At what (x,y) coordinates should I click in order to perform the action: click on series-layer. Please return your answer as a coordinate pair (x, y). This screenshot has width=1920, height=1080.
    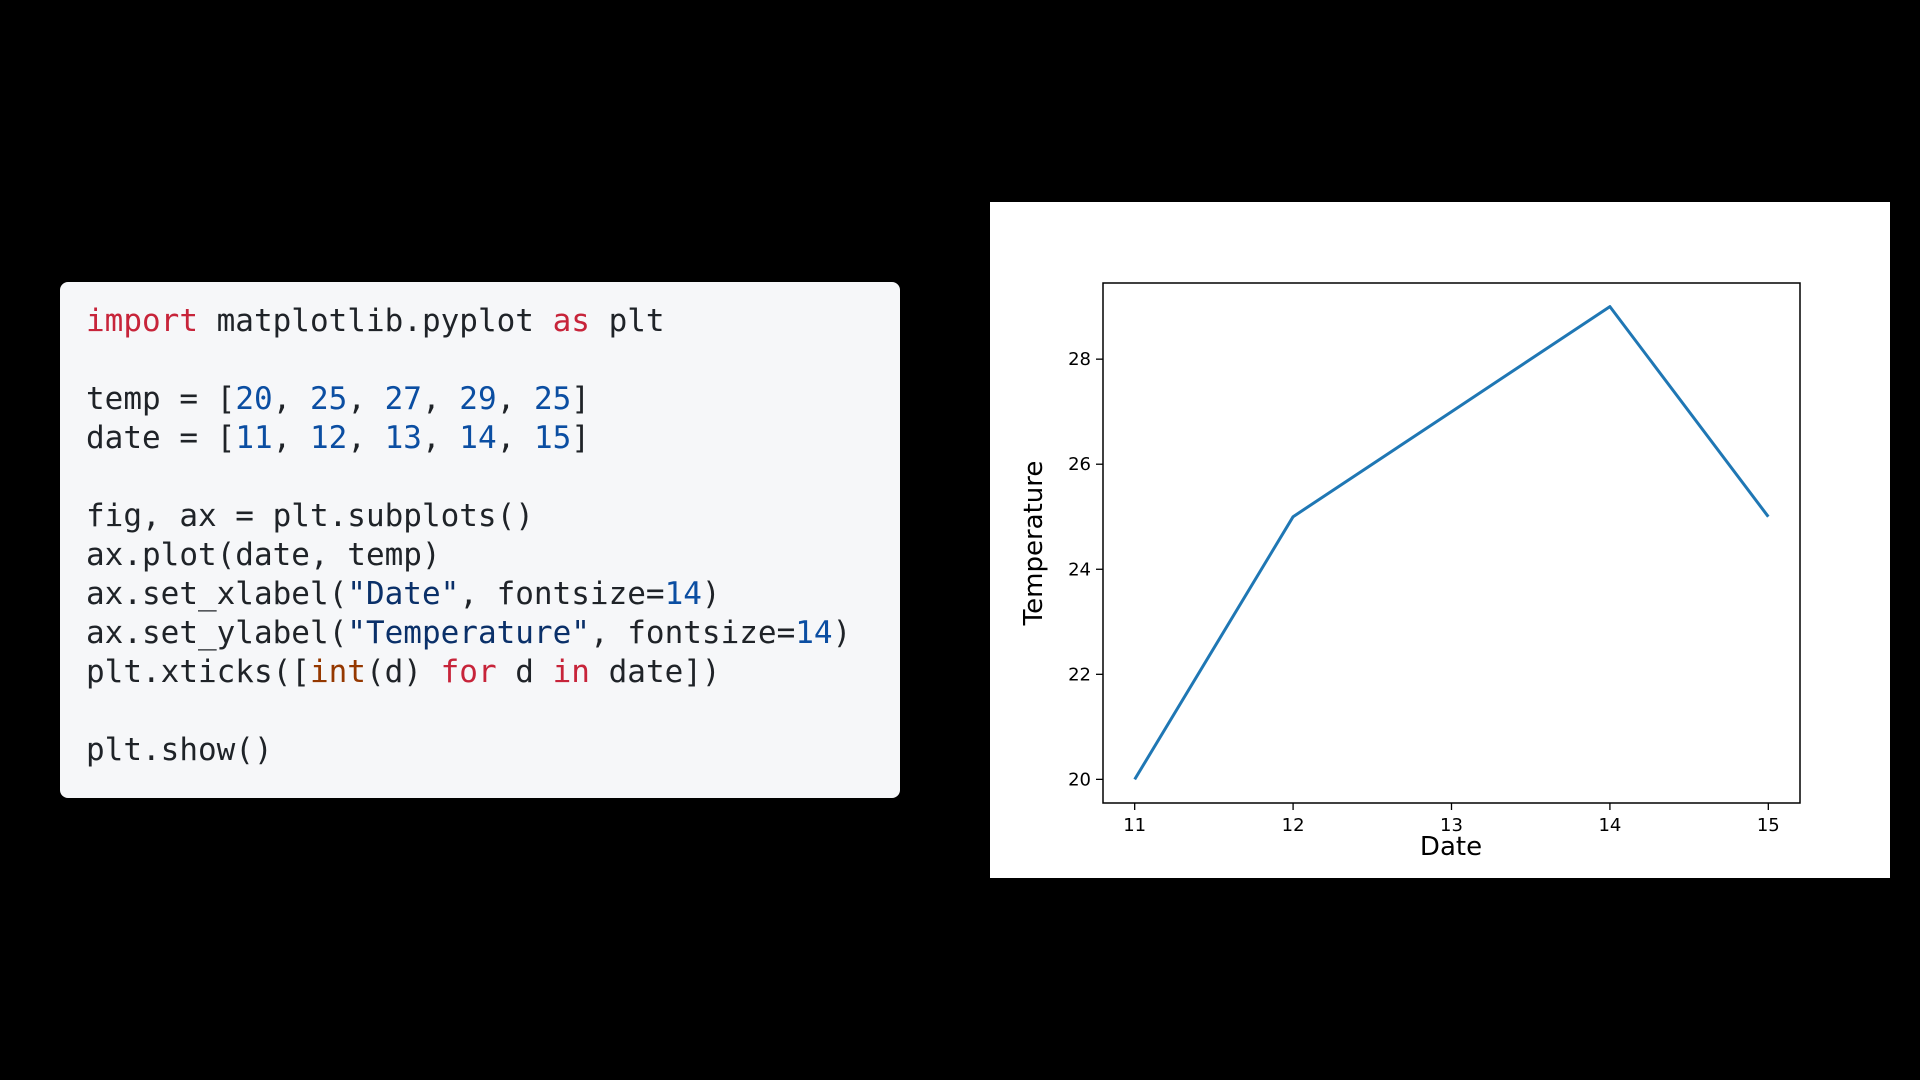
    Looking at the image, I should click on (1451, 543).